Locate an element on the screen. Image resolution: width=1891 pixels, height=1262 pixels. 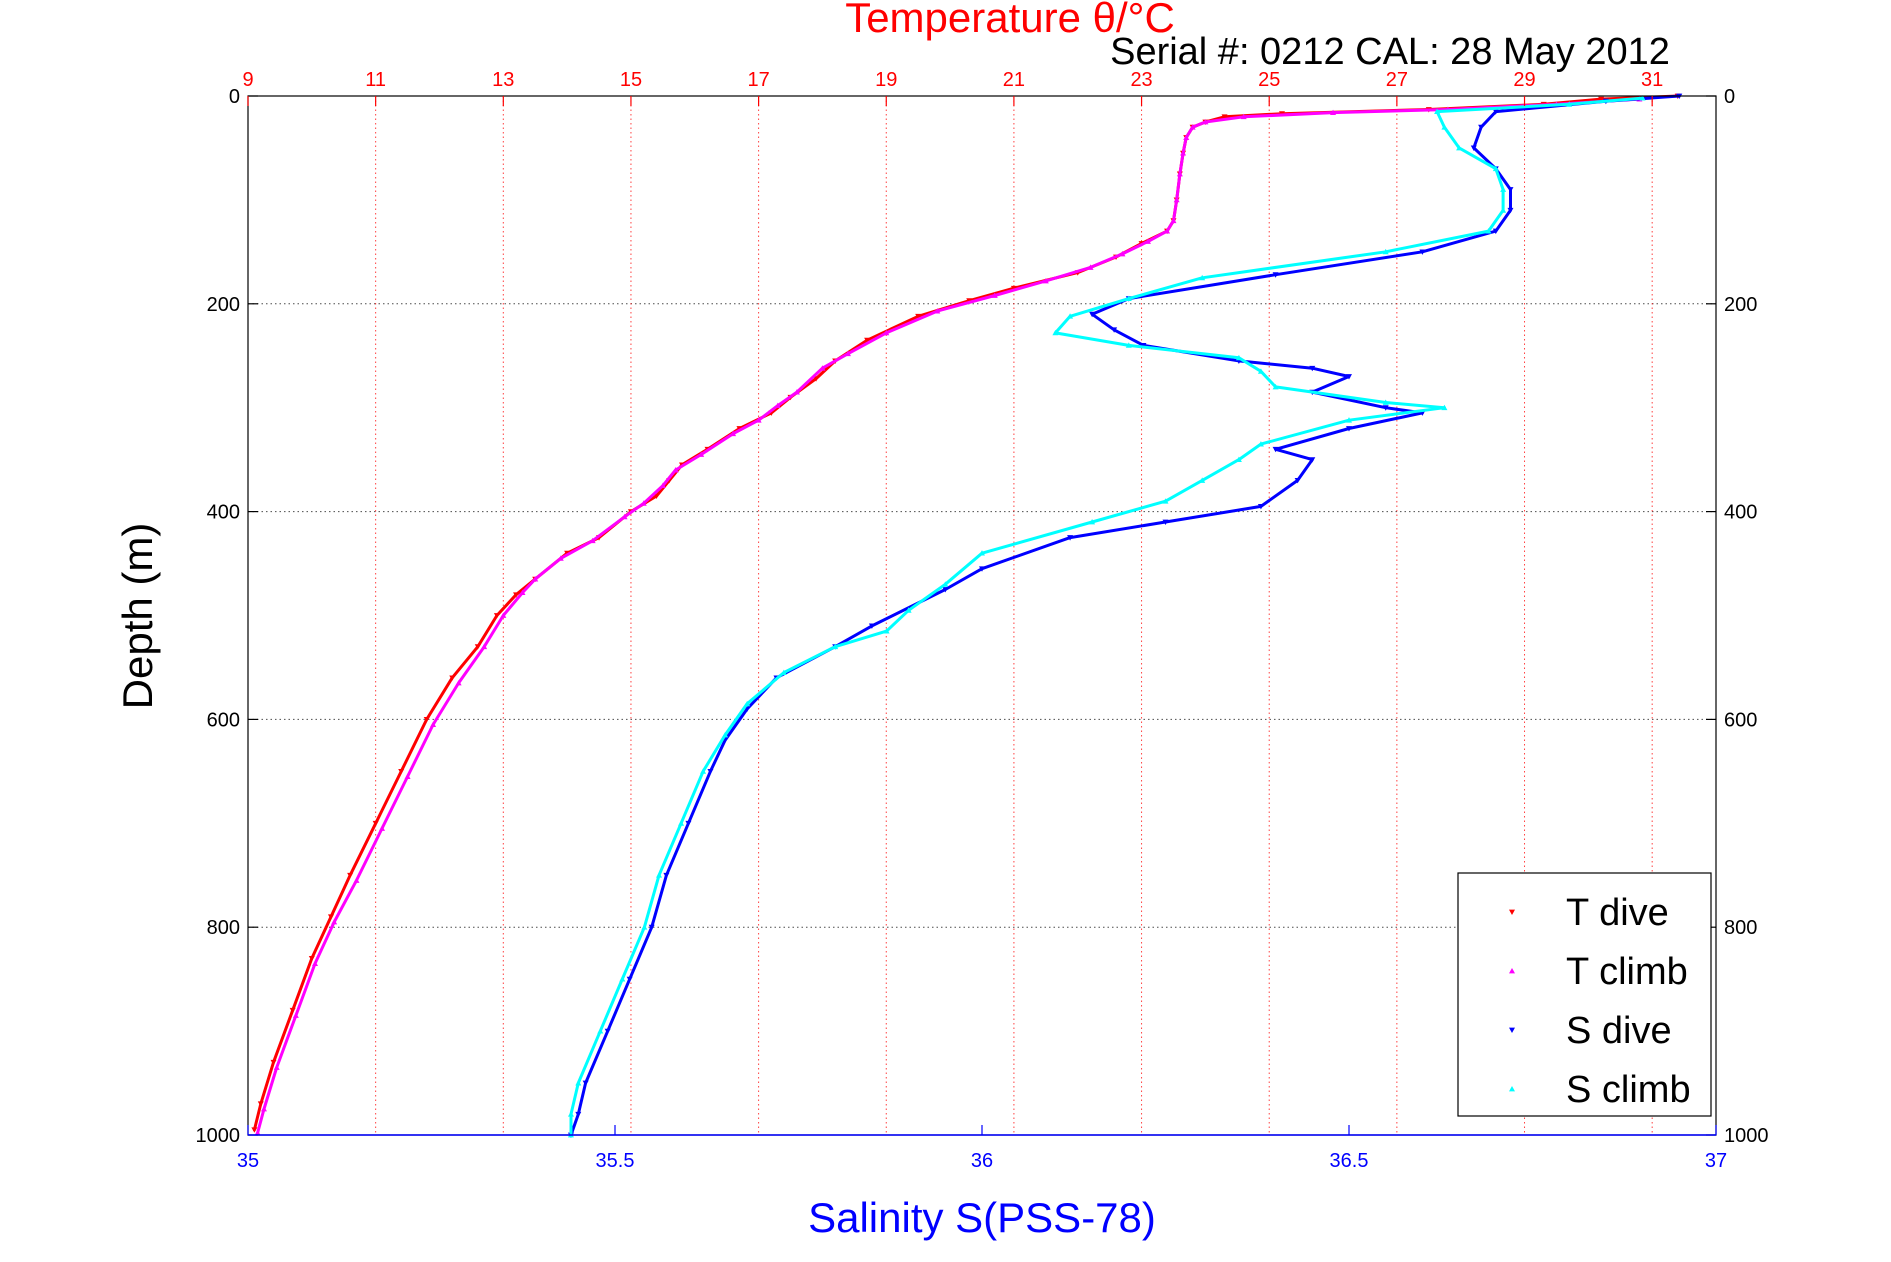
temperature-tick-label: 13 is located at coordinates (503, 80).